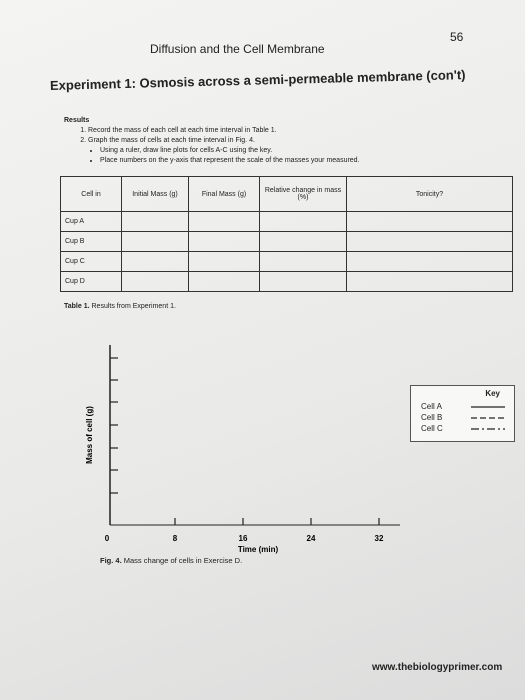 Image resolution: width=525 pixels, height=700 pixels. I want to click on key-entry: Cell C, so click(432, 428).